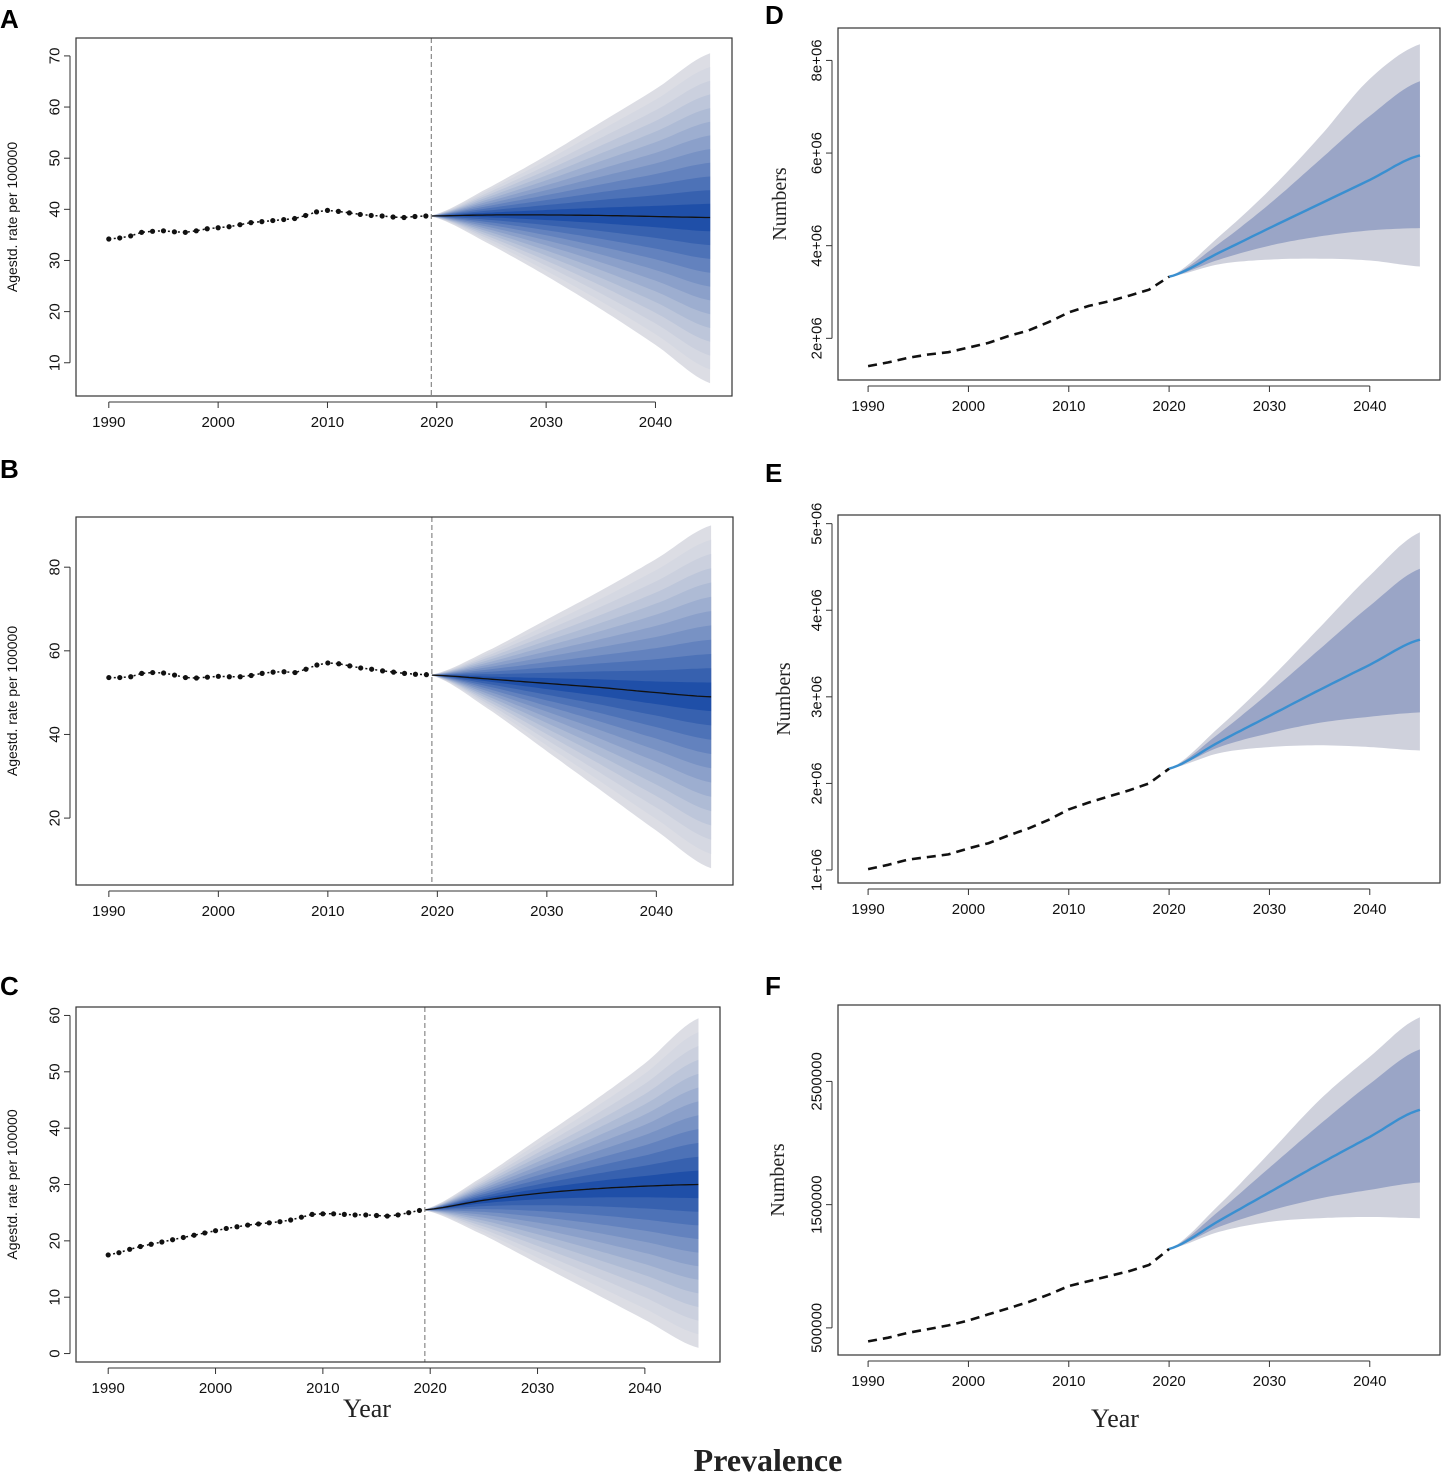 The height and width of the screenshot is (1475, 1442). I want to click on y-tick-label: 500000, so click(817, 1328).